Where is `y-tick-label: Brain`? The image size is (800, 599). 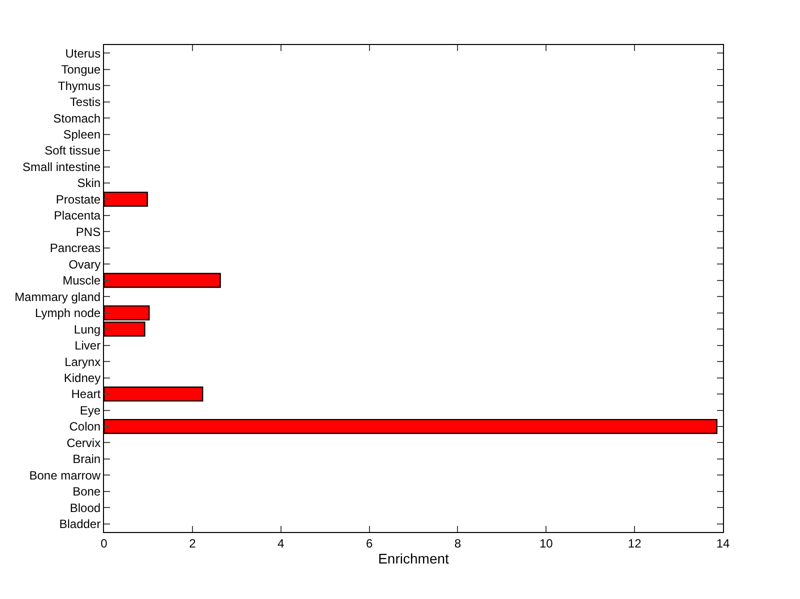
y-tick-label: Brain is located at coordinates (86, 459).